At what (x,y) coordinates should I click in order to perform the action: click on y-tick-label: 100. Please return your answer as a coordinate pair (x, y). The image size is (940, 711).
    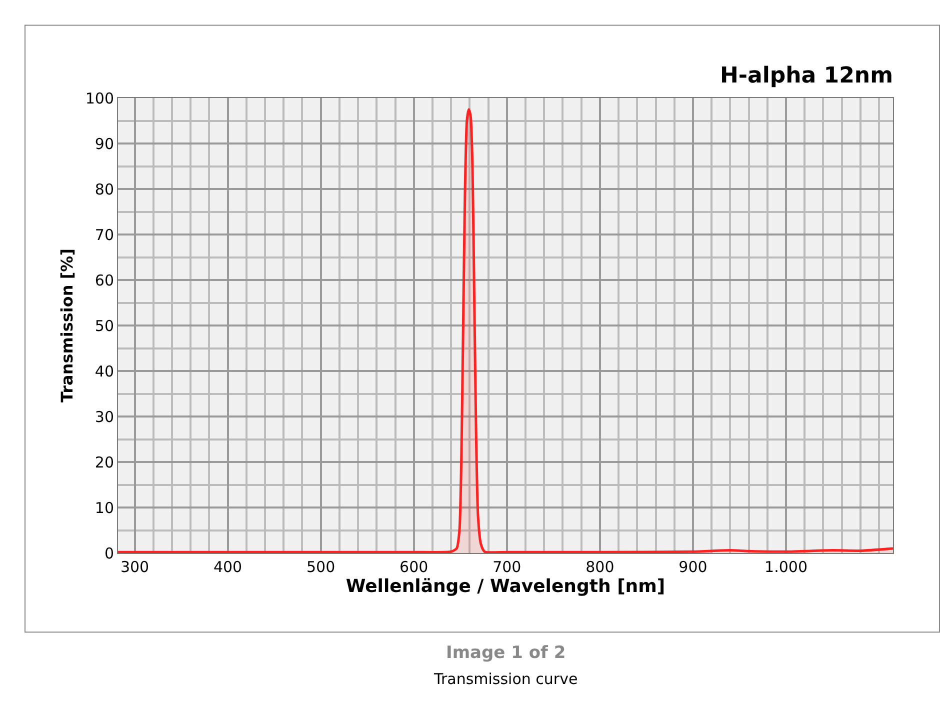
    Looking at the image, I should click on (99, 98).